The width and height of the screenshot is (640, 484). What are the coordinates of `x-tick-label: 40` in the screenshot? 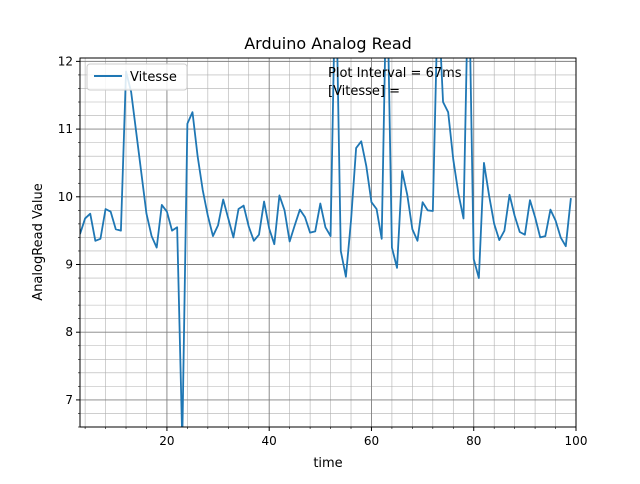 It's located at (269, 441).